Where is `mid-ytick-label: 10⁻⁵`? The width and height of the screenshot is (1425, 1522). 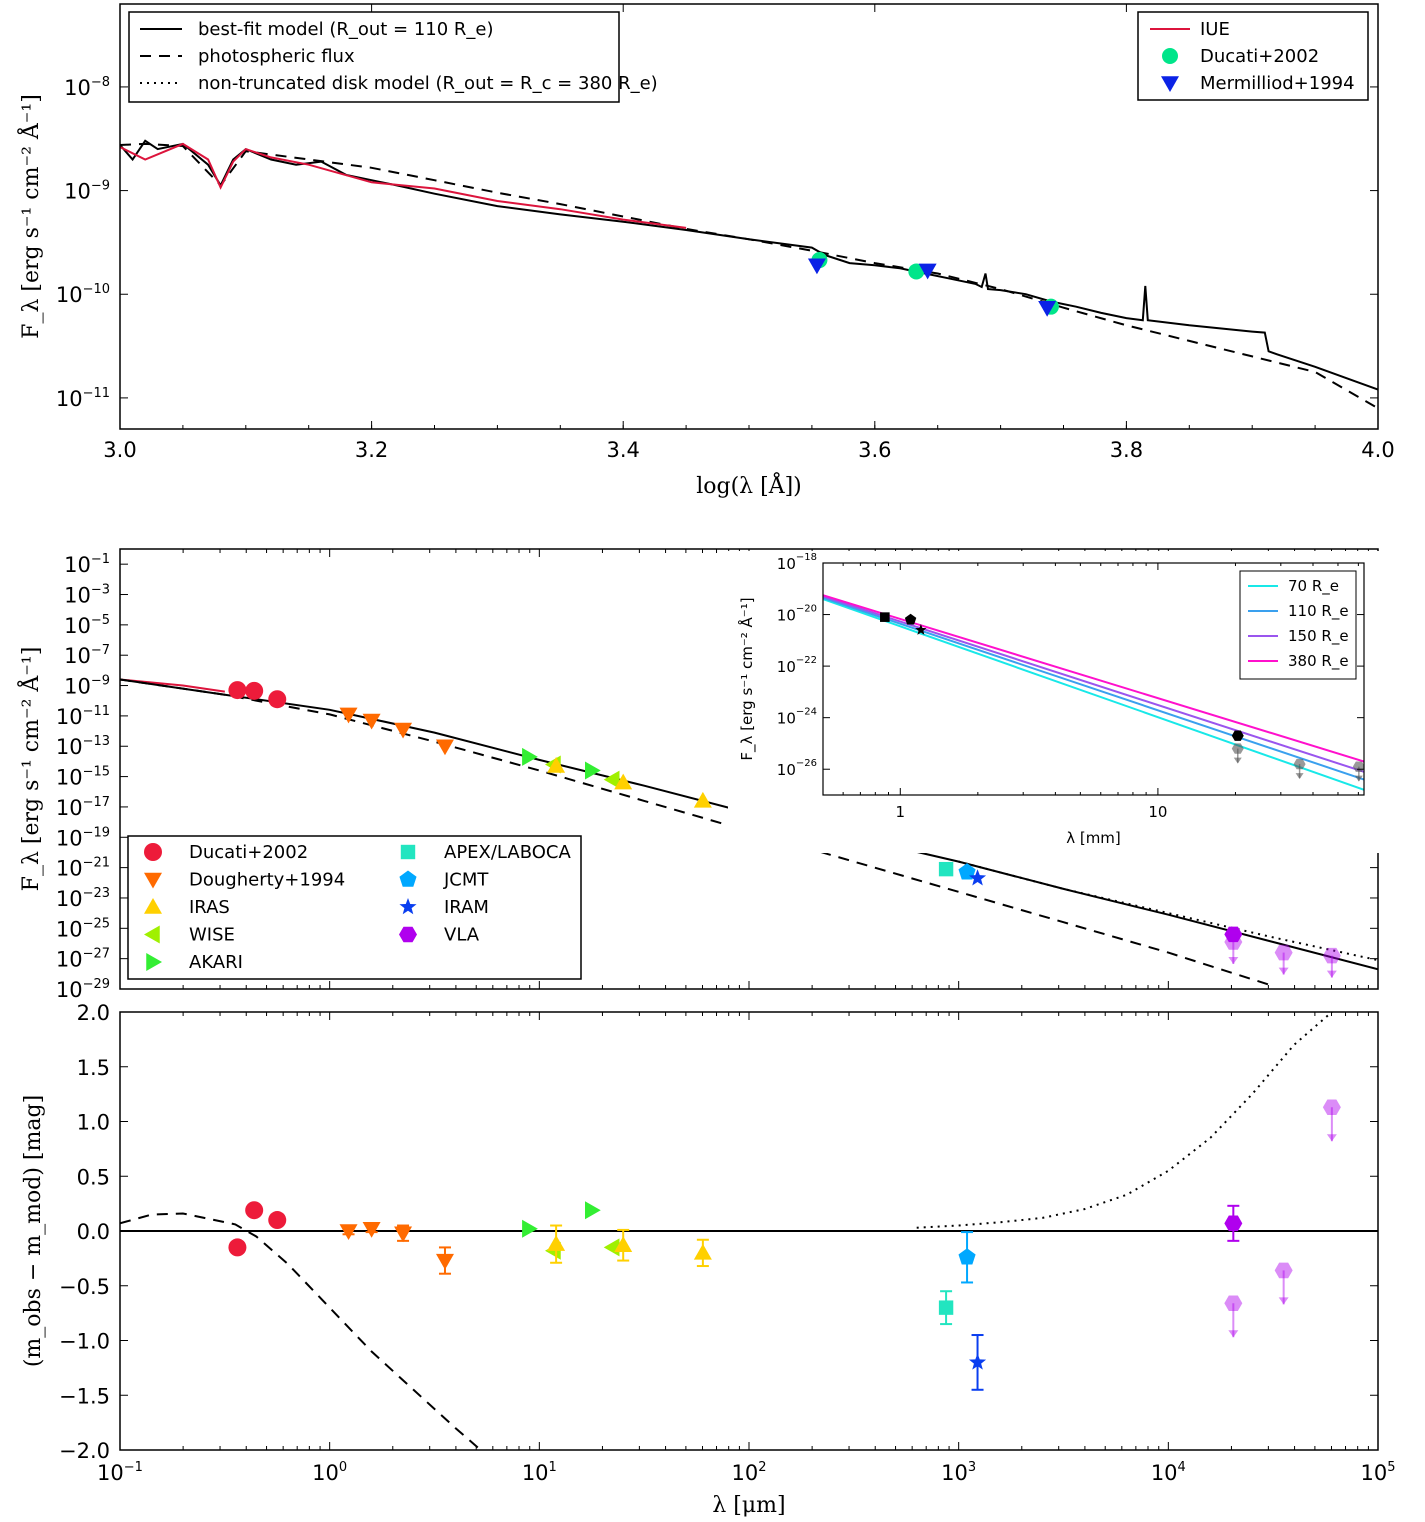
mid-ytick-label: 10⁻⁵ is located at coordinates (87, 625).